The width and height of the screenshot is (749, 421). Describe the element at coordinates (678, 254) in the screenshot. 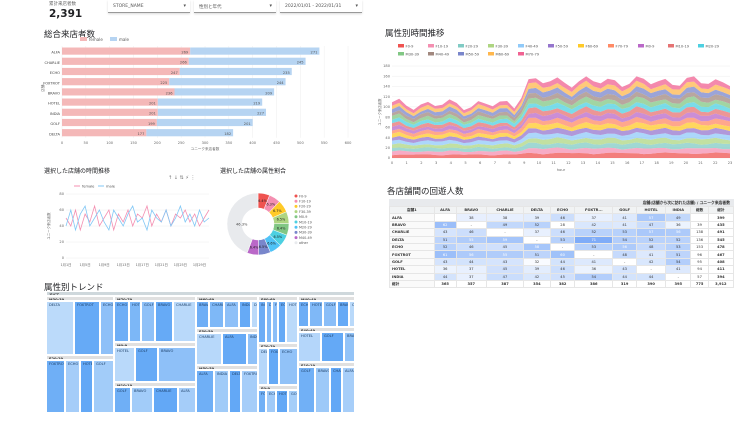

I see `table-cell: 51` at that location.